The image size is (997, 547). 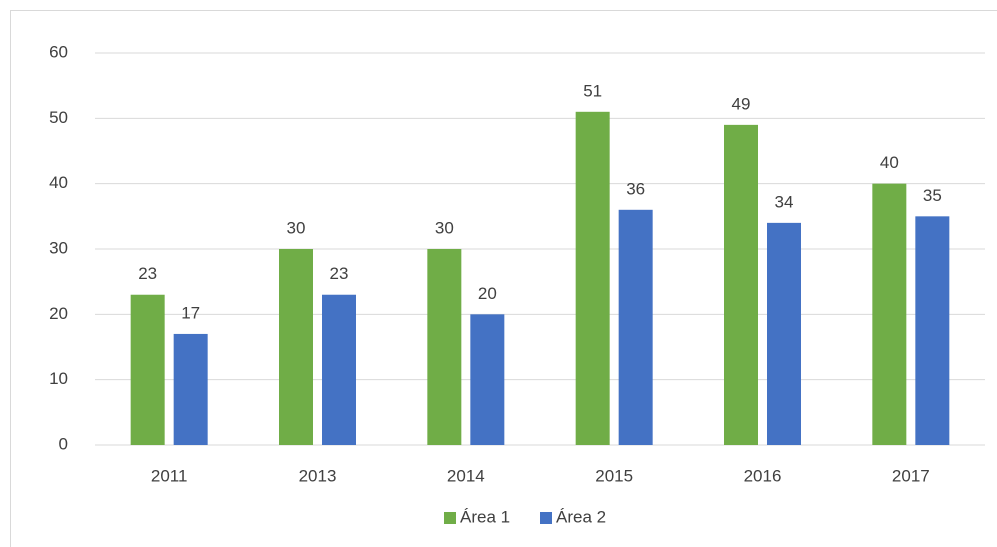 I want to click on x-tick-label: 2017, so click(x=911, y=475).